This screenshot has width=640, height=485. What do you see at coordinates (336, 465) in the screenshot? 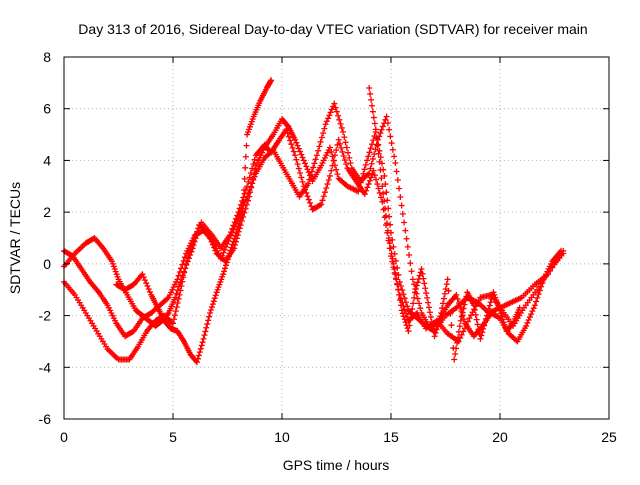
I see `x-axis-label: GPS time / hours` at bounding box center [336, 465].